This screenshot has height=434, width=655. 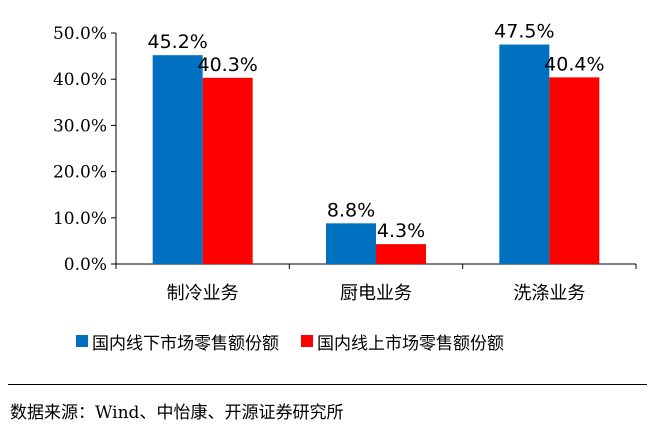 What do you see at coordinates (203, 293) in the screenshot?
I see `x-tick-label: 制冷业务` at bounding box center [203, 293].